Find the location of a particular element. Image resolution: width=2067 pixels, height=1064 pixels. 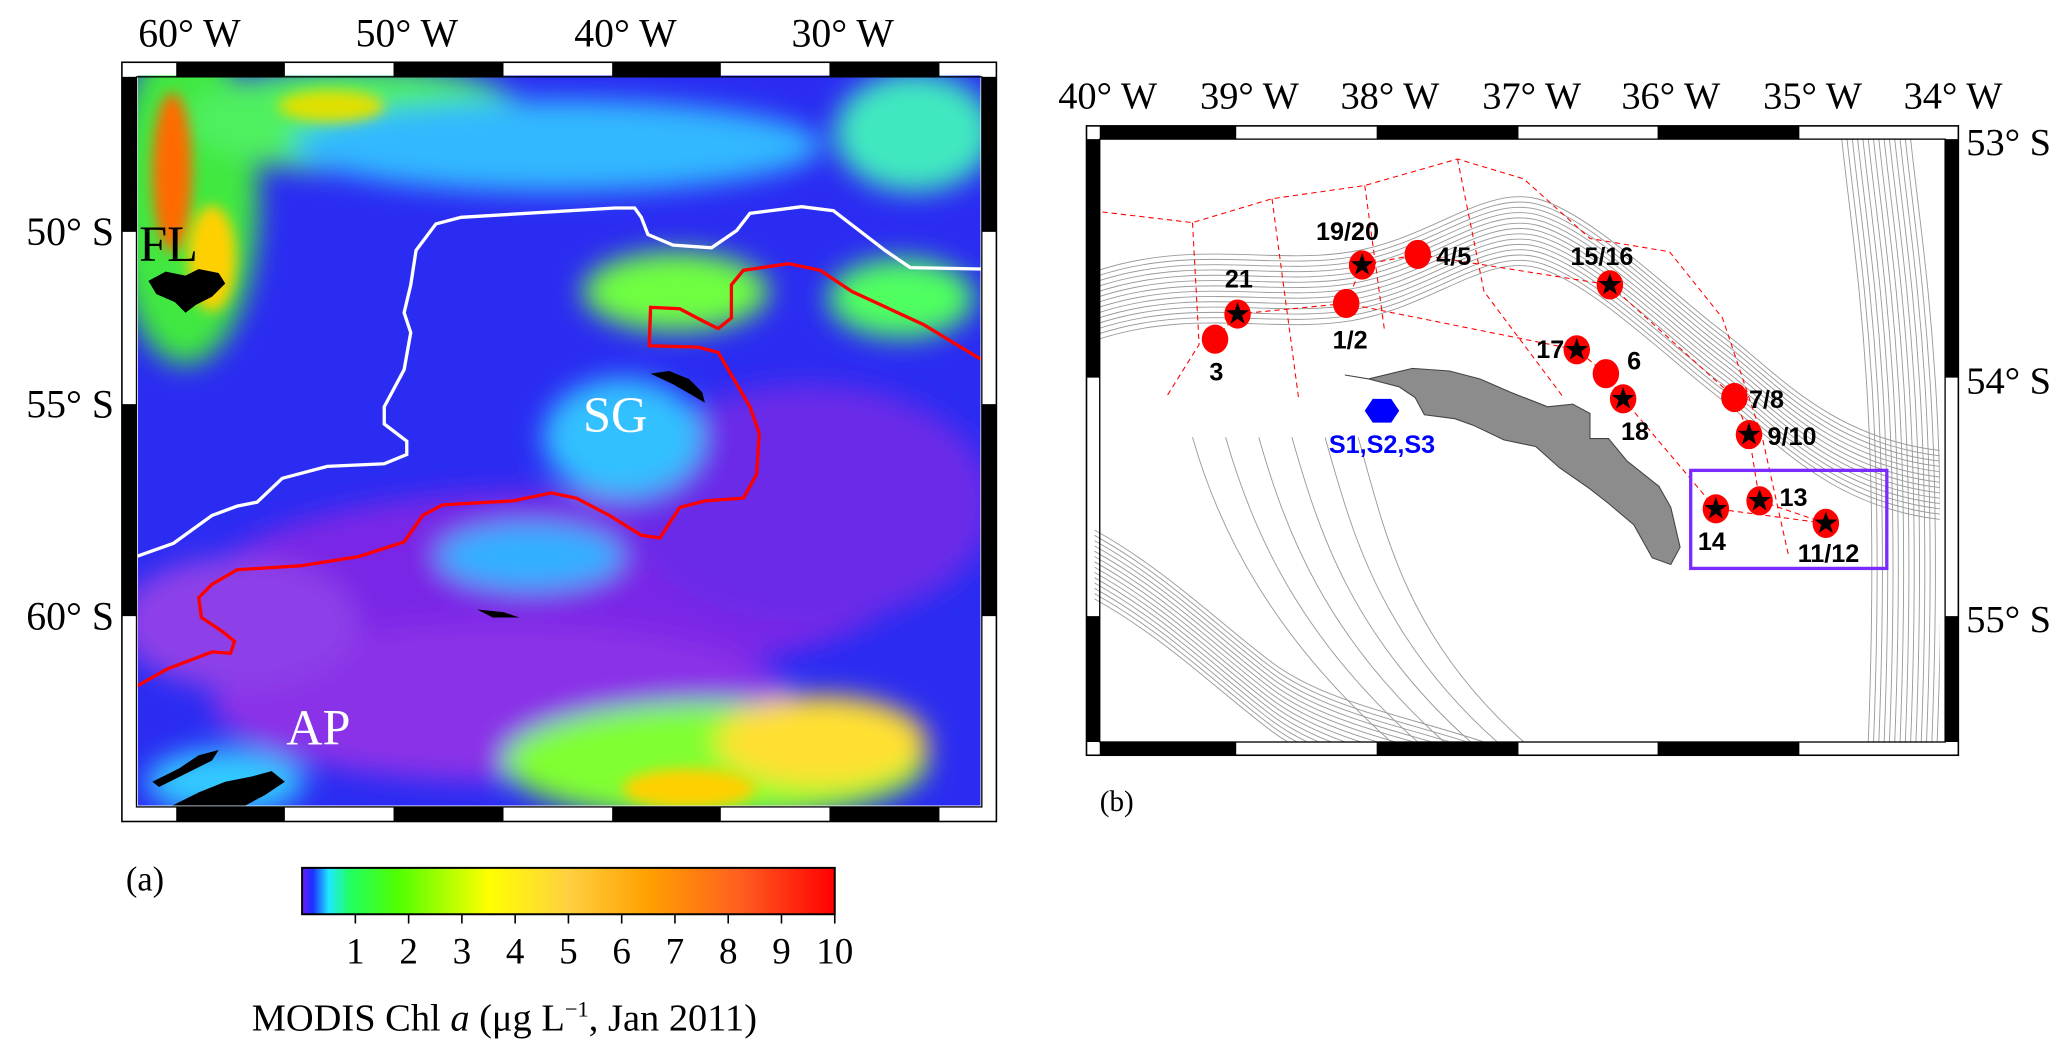

south-georgia-island-small is located at coordinates (677, 387).